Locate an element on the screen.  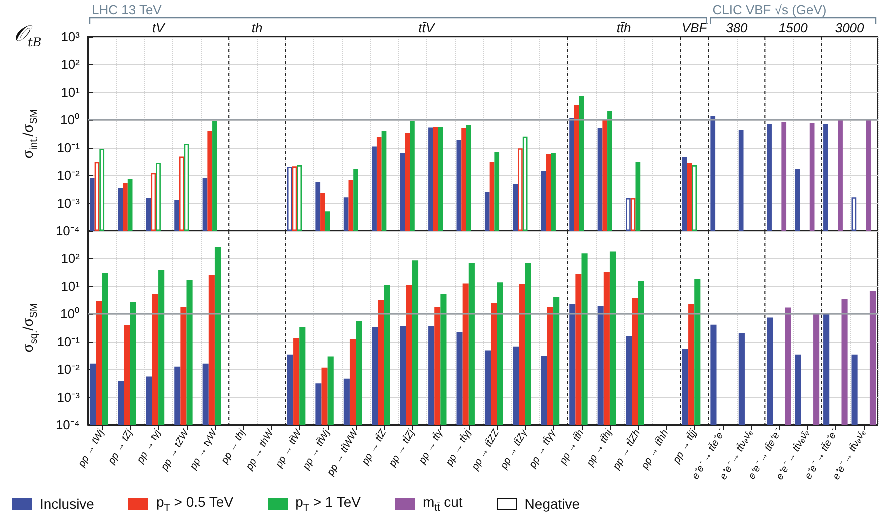
x-tick-label: pp → tt̄jj is located at coordinates (685, 446).